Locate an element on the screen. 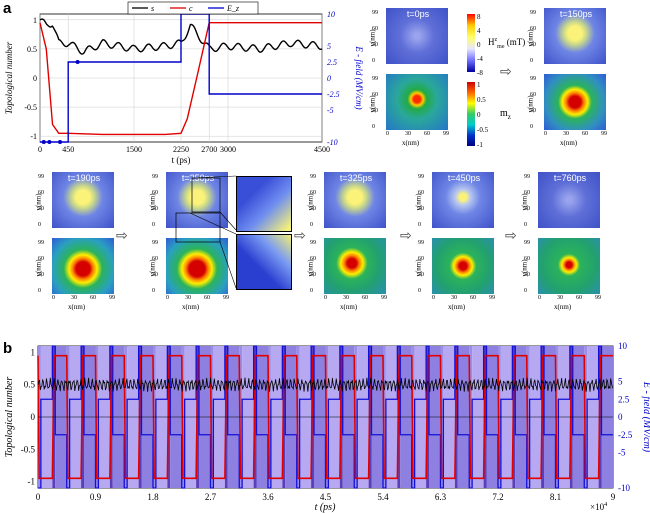 Image resolution: width=650 pixels, height=513 pixels. panel-b-xlabel: t (ps) is located at coordinates (326, 507).